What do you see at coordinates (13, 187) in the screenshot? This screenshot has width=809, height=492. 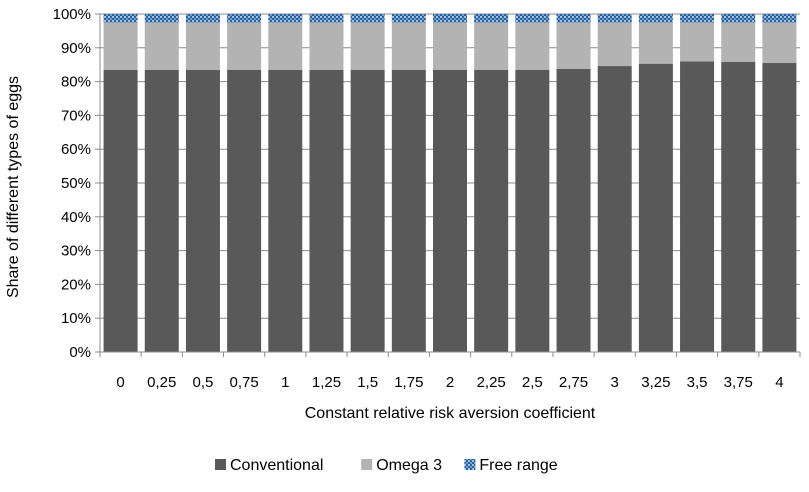 I see `y-axis-title: Share of different types of eggs` at bounding box center [13, 187].